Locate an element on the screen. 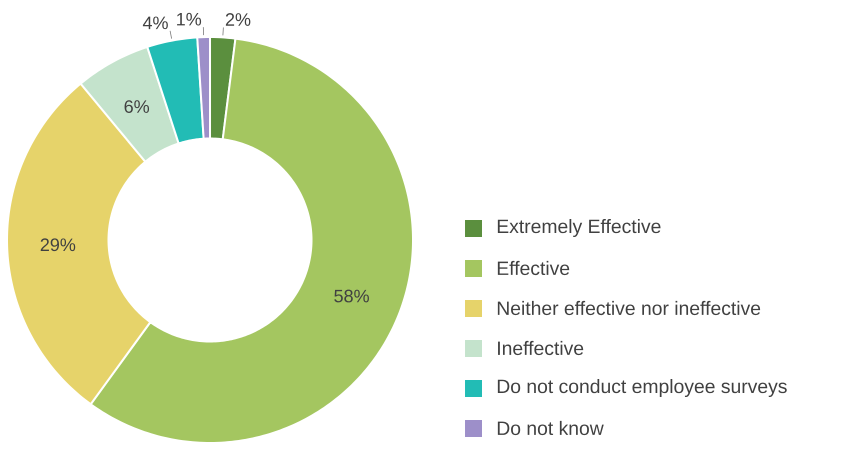  legend-label: Do not know is located at coordinates (551, 428).